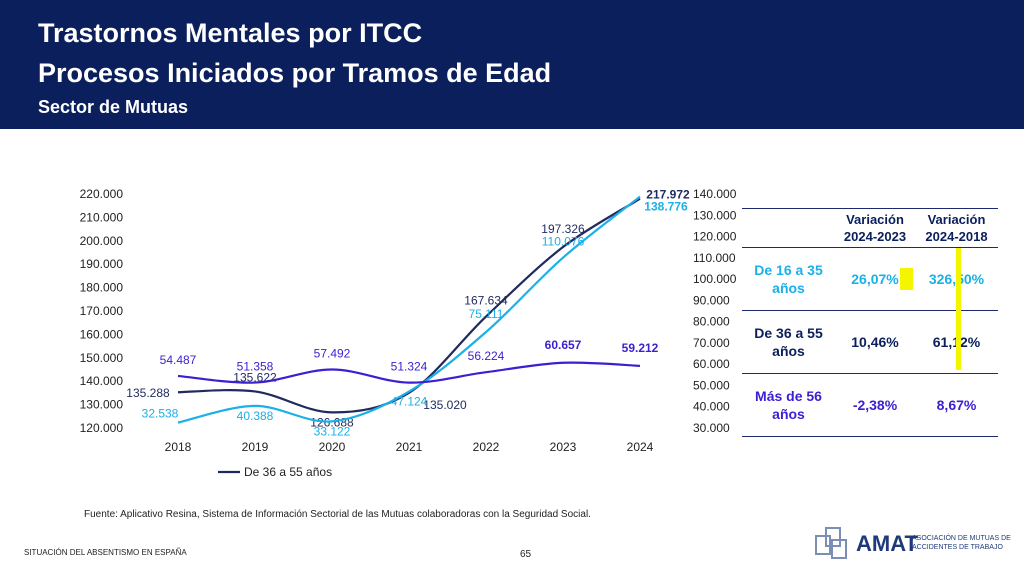 Image resolution: width=1024 pixels, height=576 pixels. I want to click on legend-label-36-55: De 36 a 55 años, so click(288, 472).